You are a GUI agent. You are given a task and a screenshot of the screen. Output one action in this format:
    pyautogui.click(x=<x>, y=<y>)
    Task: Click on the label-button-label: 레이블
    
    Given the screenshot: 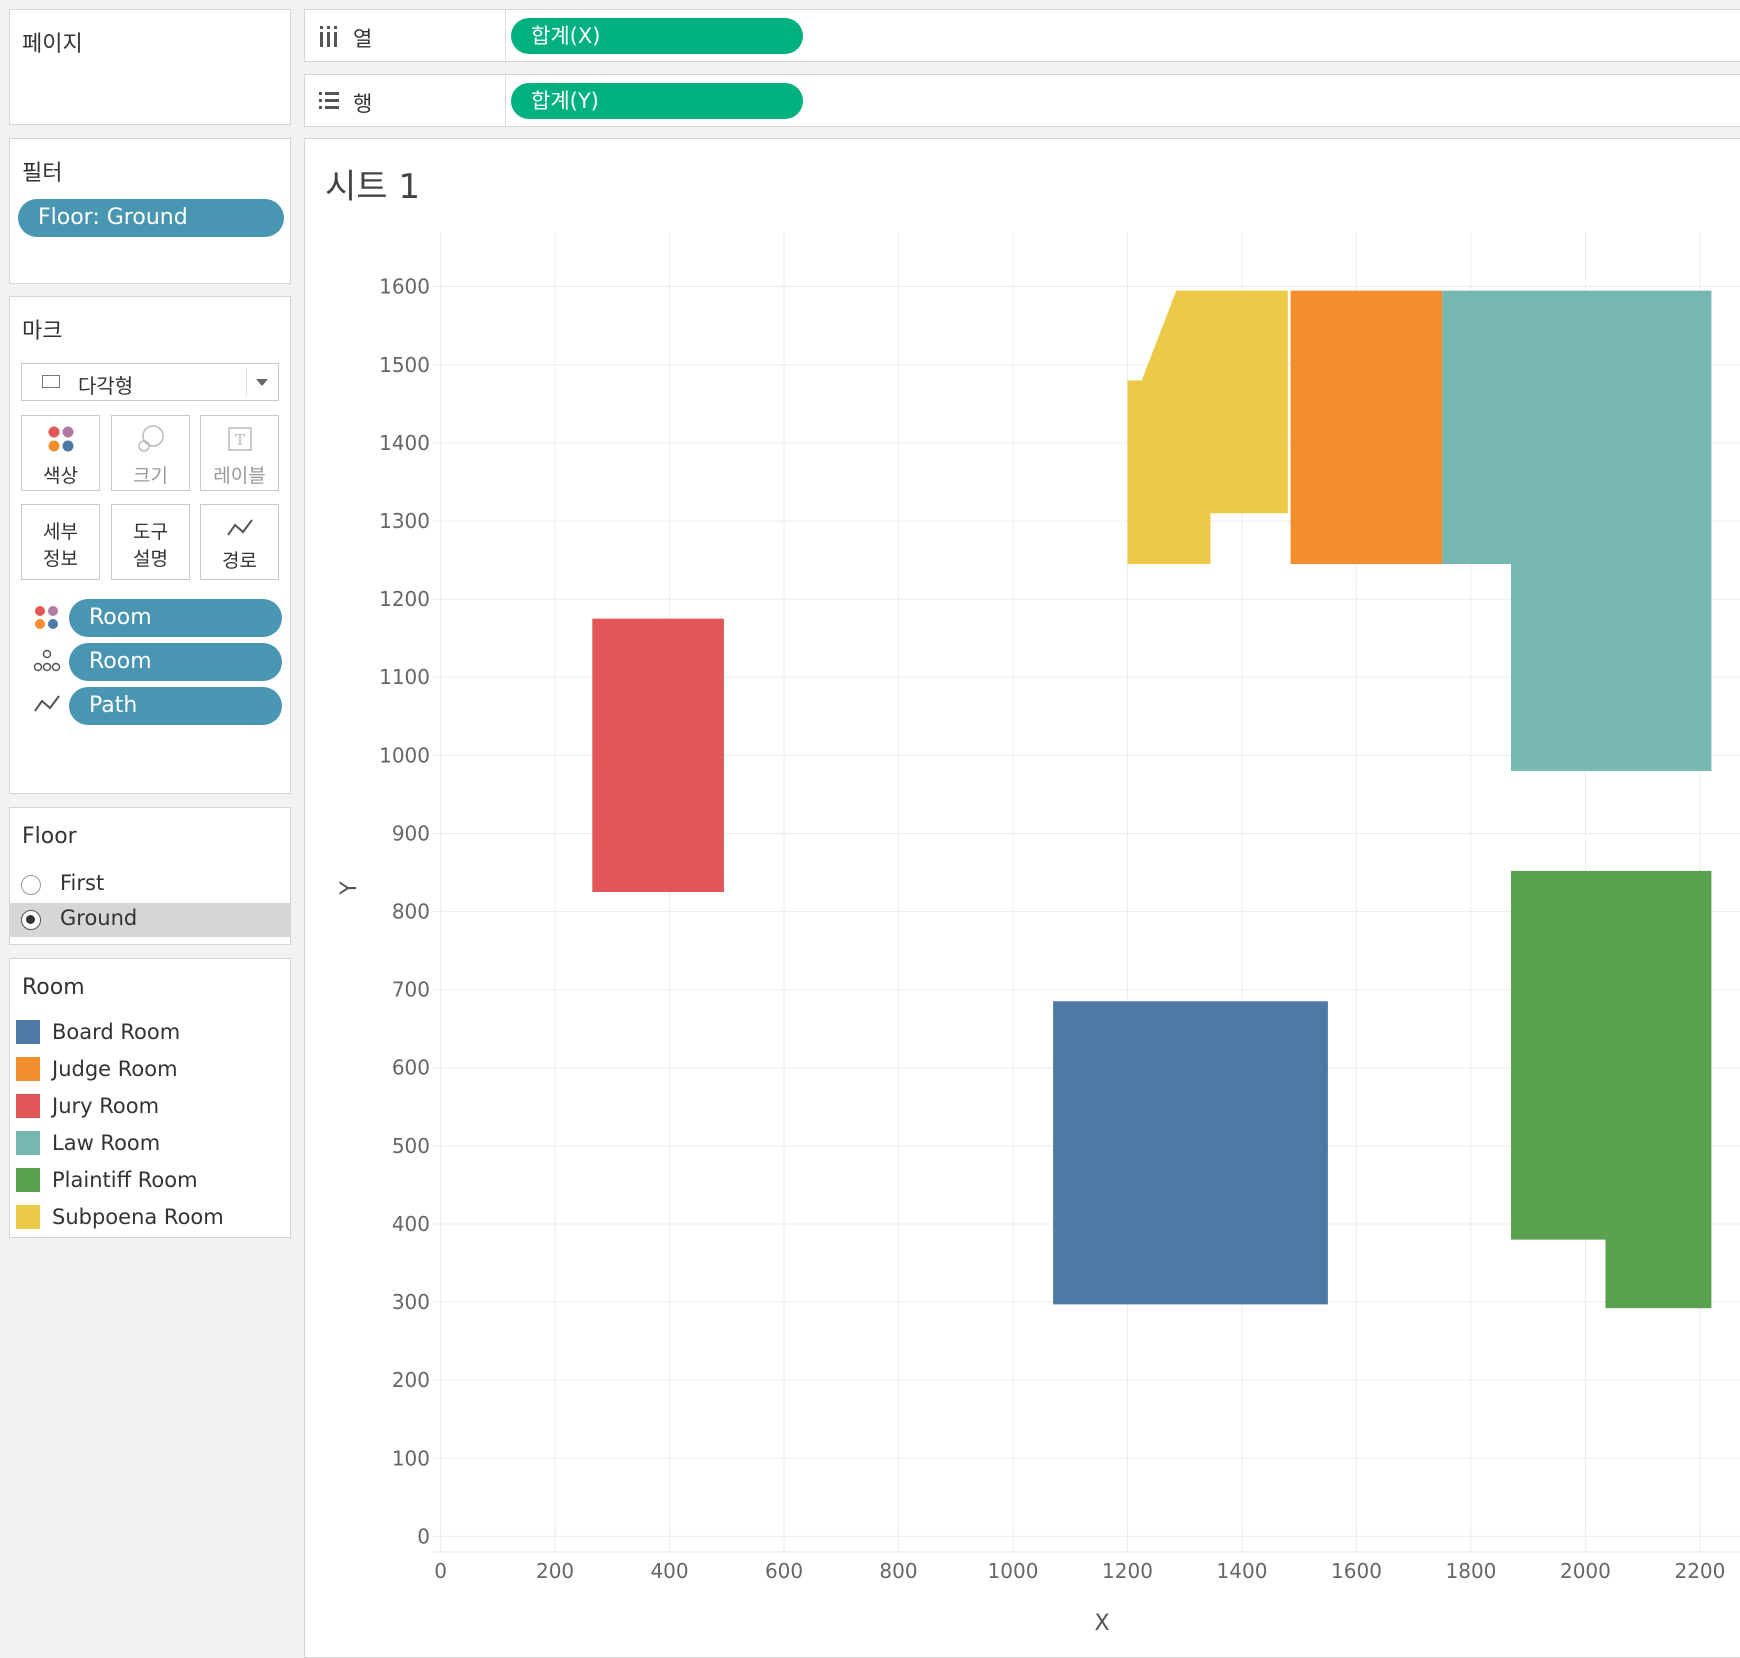 What is the action you would take?
    pyautogui.click(x=239, y=476)
    